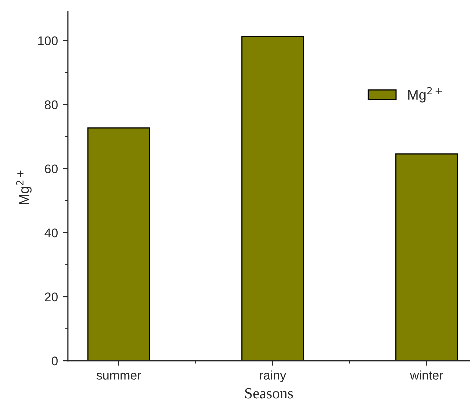 The image size is (470, 414). Describe the element at coordinates (51, 233) in the screenshot. I see `y-tick-label: 40` at that location.